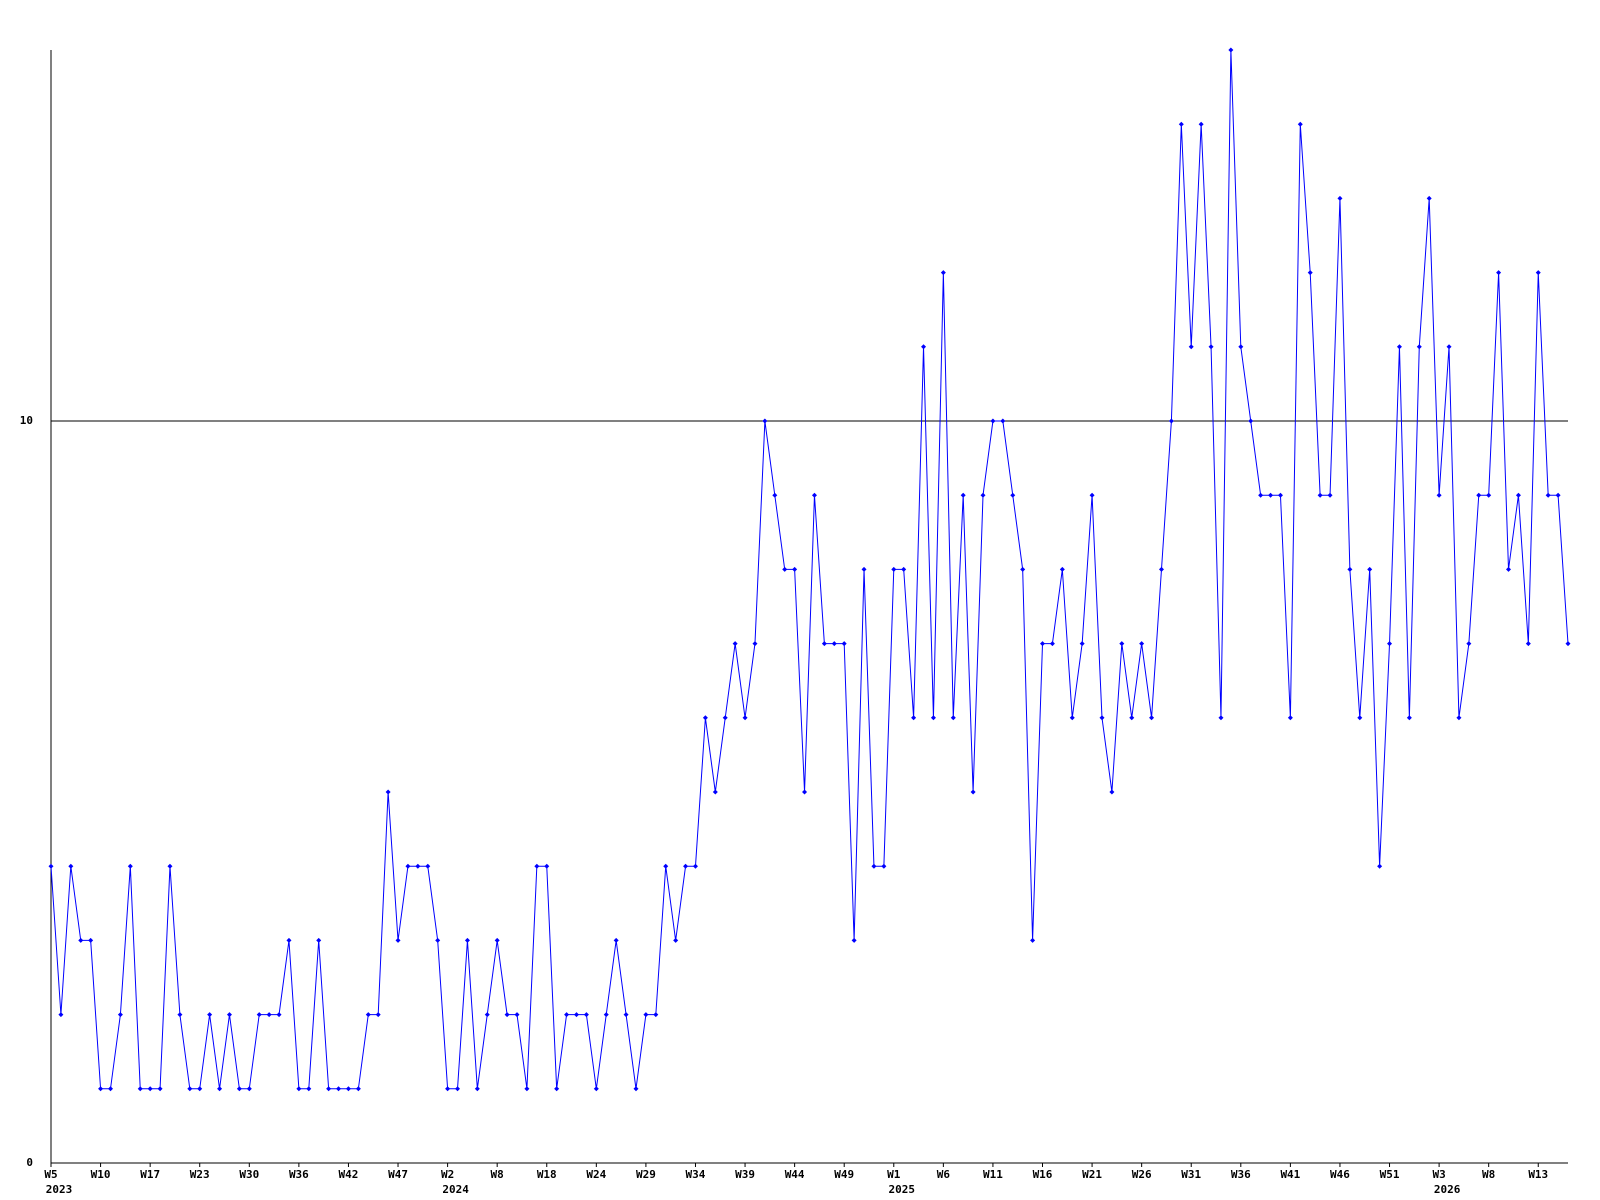 Image resolution: width=1600 pixels, height=1200 pixels. Describe the element at coordinates (249, 1174) in the screenshot. I see `x-tick-label: W30` at that location.